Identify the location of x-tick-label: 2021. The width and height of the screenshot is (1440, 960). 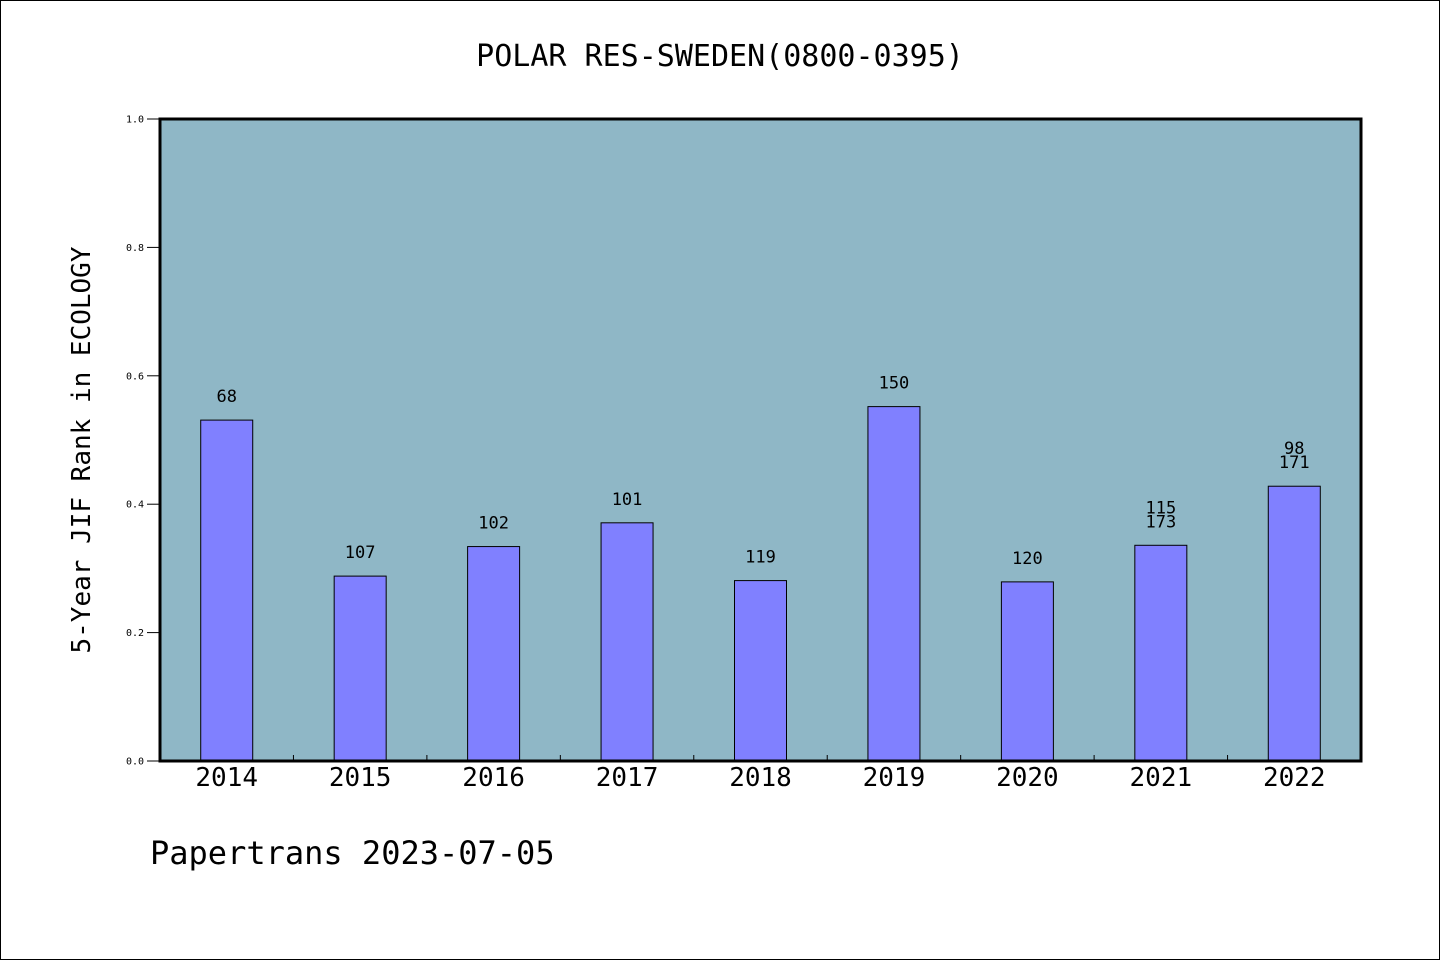
(1161, 778).